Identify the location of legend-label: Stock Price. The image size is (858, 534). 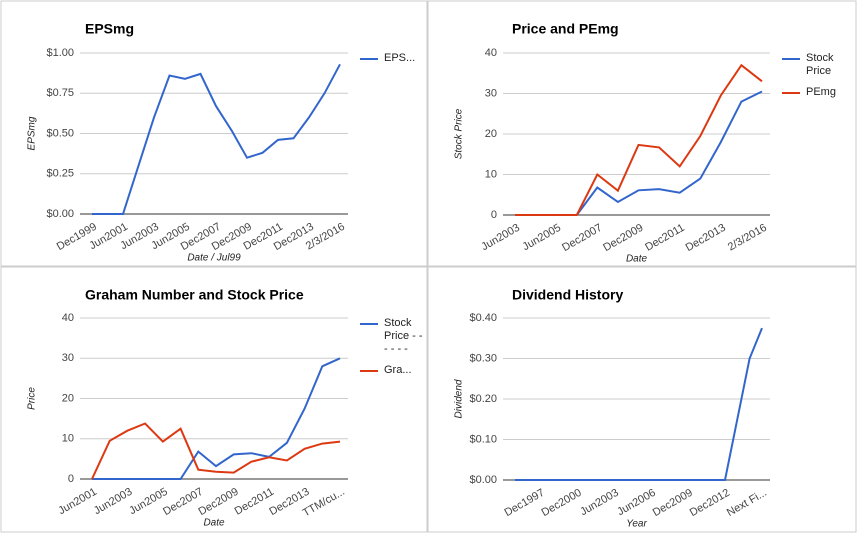
(820, 64).